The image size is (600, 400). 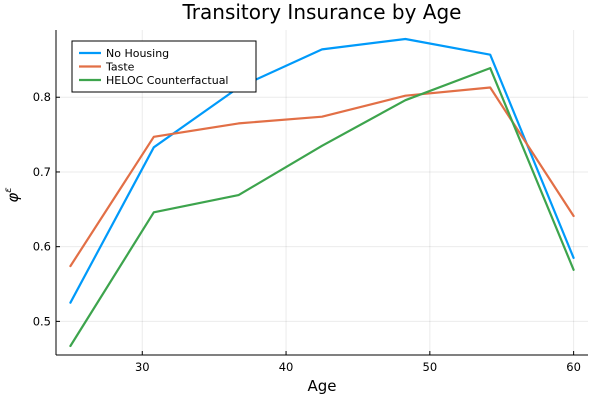 What do you see at coordinates (13, 198) in the screenshot?
I see `y-axis-label-symbol: φ` at bounding box center [13, 198].